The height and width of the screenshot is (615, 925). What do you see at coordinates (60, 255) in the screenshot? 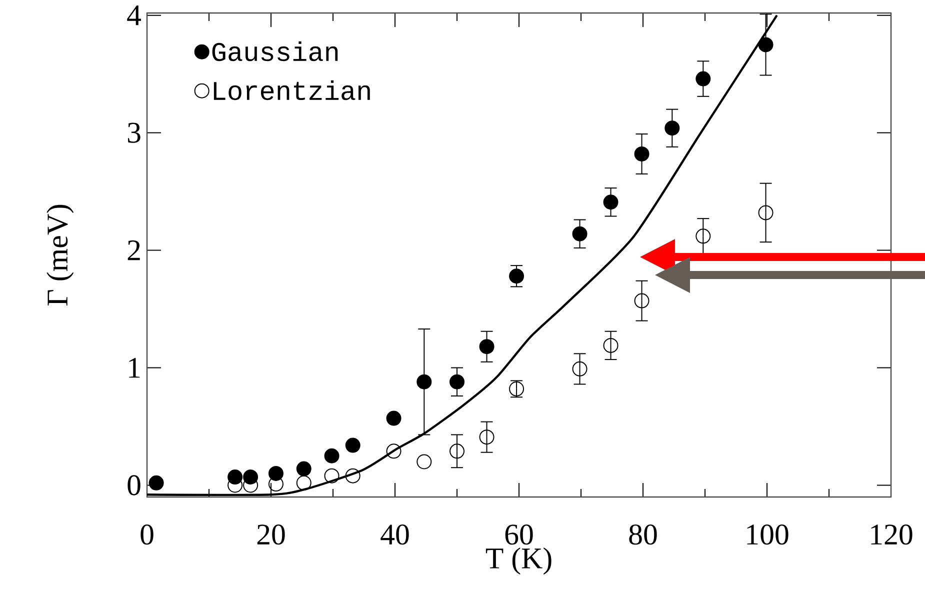
I see `y-axis-title: Γ (meV)` at bounding box center [60, 255].